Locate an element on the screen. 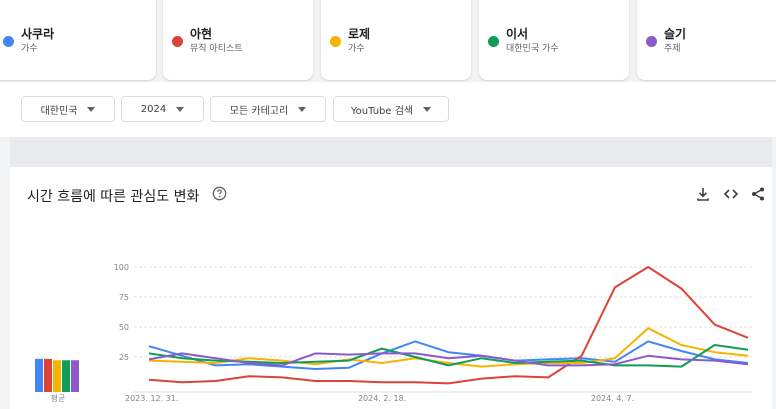 This screenshot has width=776, height=409. x-tick-label: 2024. 4. 7. is located at coordinates (612, 398).